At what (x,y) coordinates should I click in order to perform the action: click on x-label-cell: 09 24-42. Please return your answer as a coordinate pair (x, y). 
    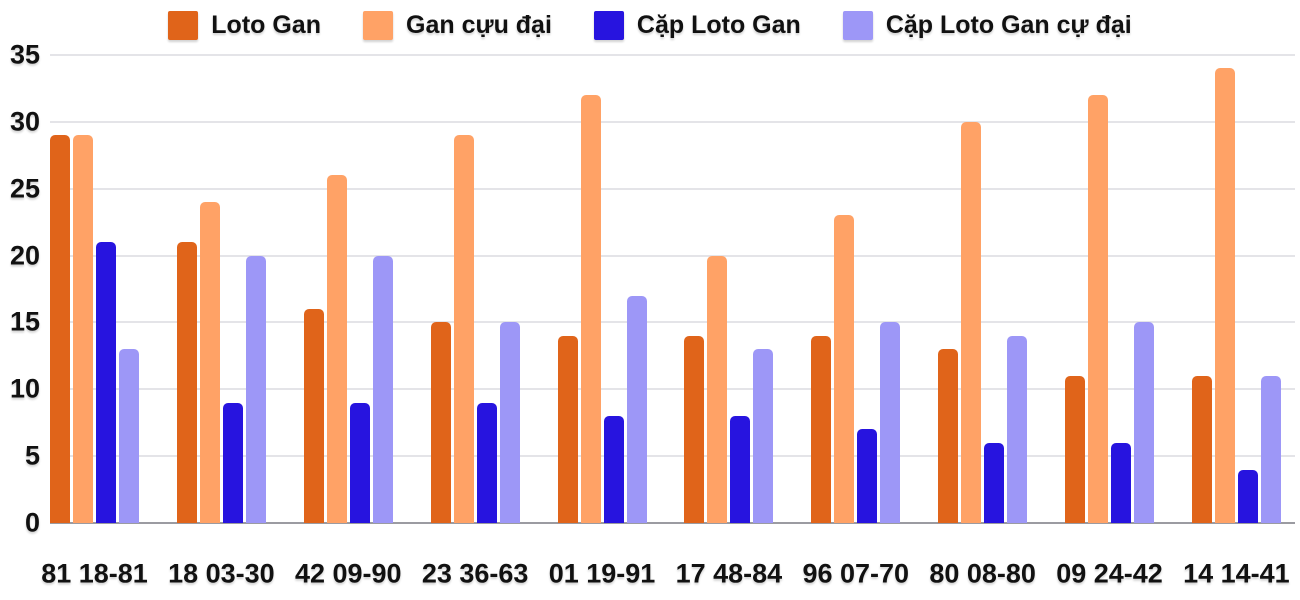
    Looking at the image, I should click on (1109, 574).